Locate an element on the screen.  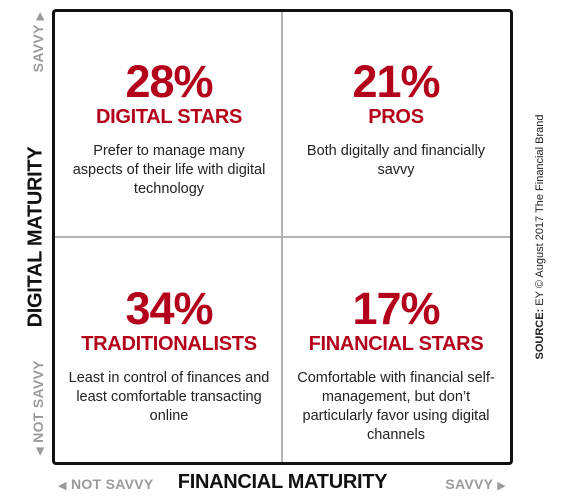
y-axis-high-text: SAVVY is located at coordinates (38, 48).